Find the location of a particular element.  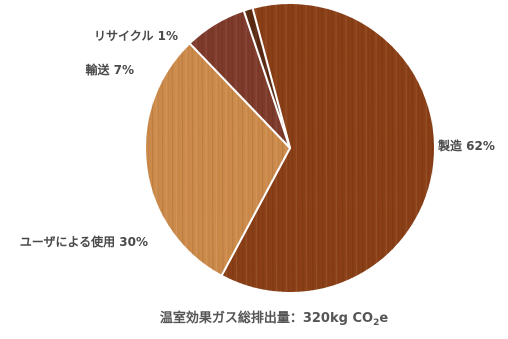

total-emissions-label: 温室効果ガス総排出量：320kg CO2e is located at coordinates (274, 319).